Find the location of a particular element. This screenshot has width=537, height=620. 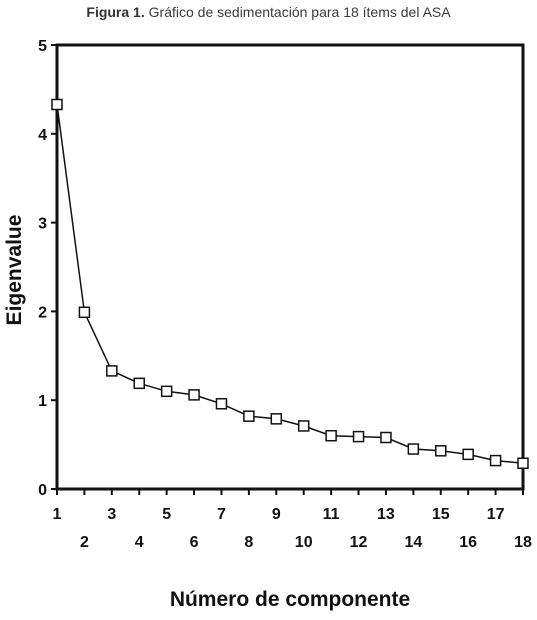

y-axis-title: Eigenvalue is located at coordinates (14, 270).